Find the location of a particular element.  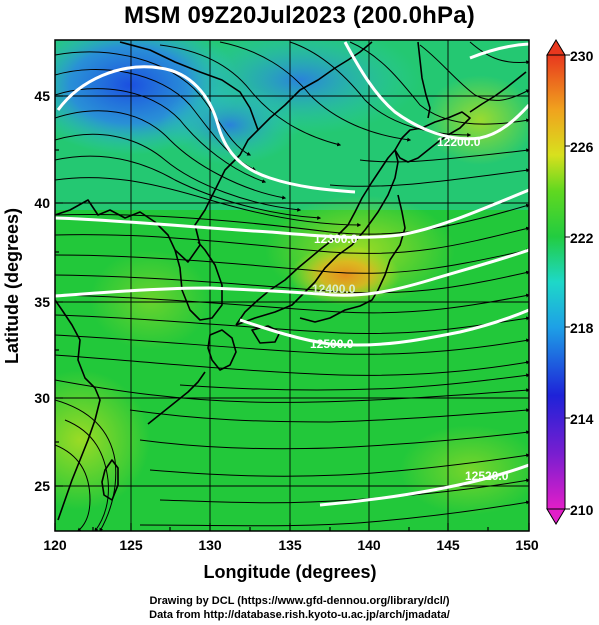

map-title: MSM 09Z20Jul2023 (200.0hPa) is located at coordinates (299, 15).